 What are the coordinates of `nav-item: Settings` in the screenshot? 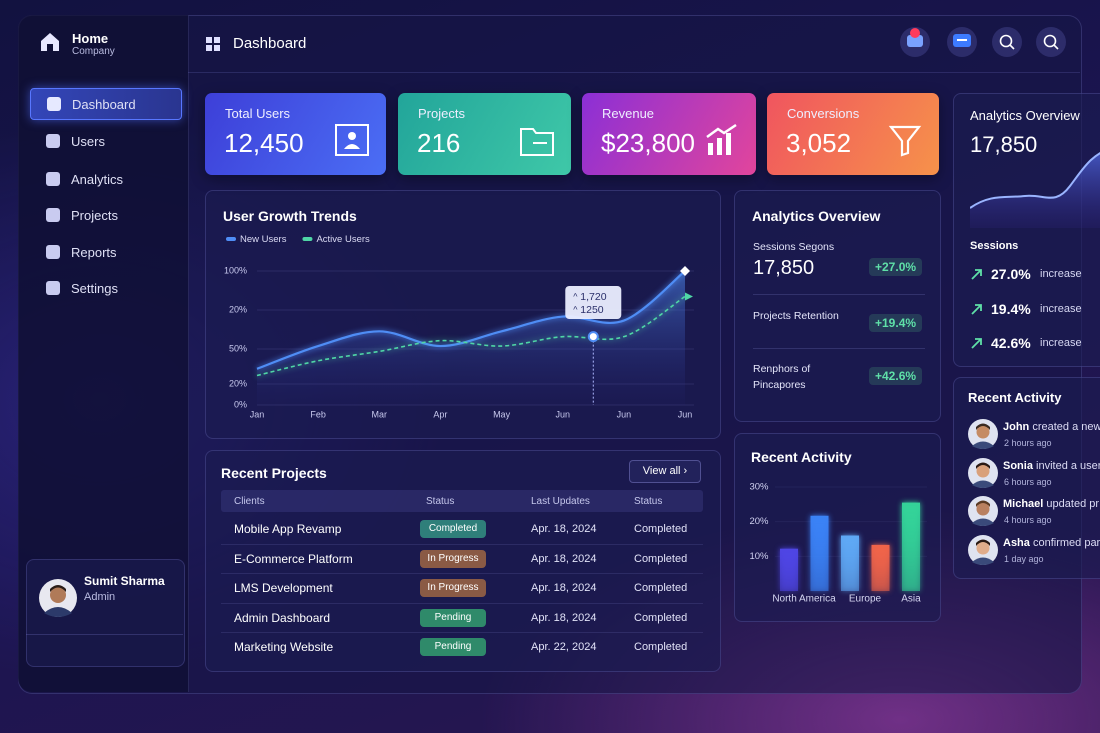 It's located at (105, 288).